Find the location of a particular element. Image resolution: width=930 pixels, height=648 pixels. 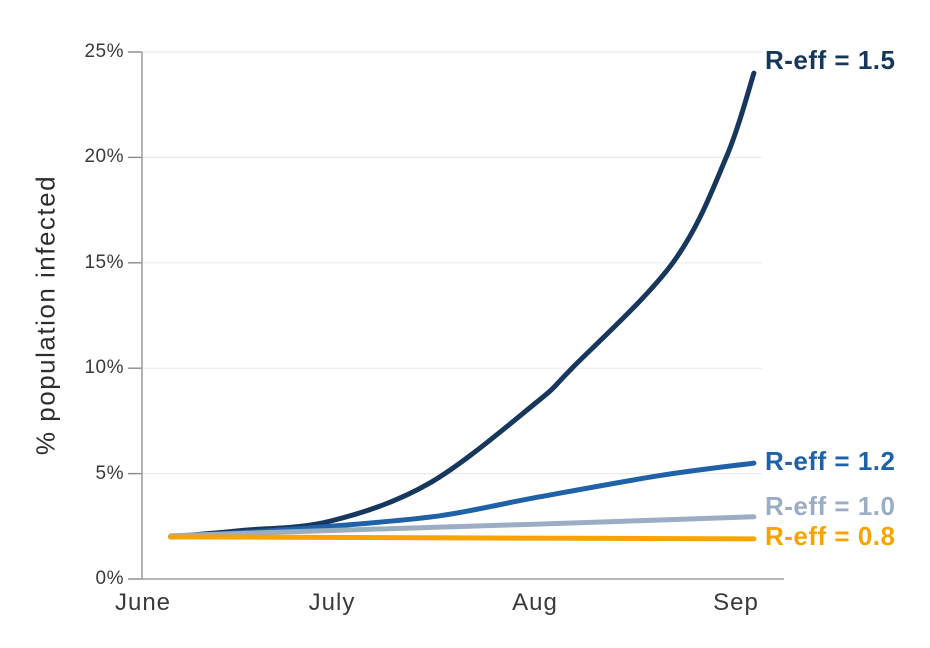

y-tick-label-0%: 0% is located at coordinates (109, 578).